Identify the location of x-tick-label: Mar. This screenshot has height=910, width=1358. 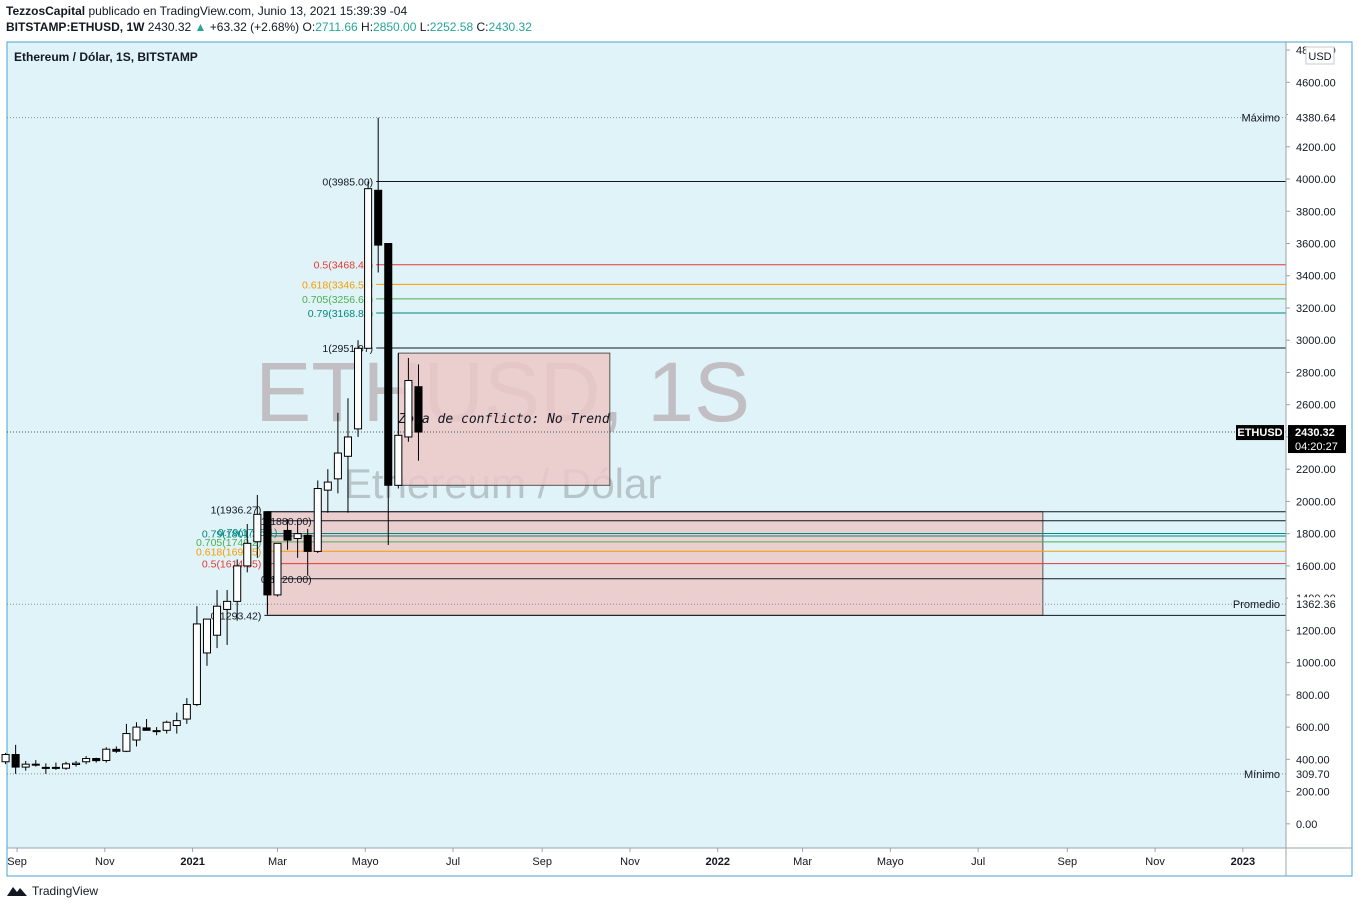
(802, 862).